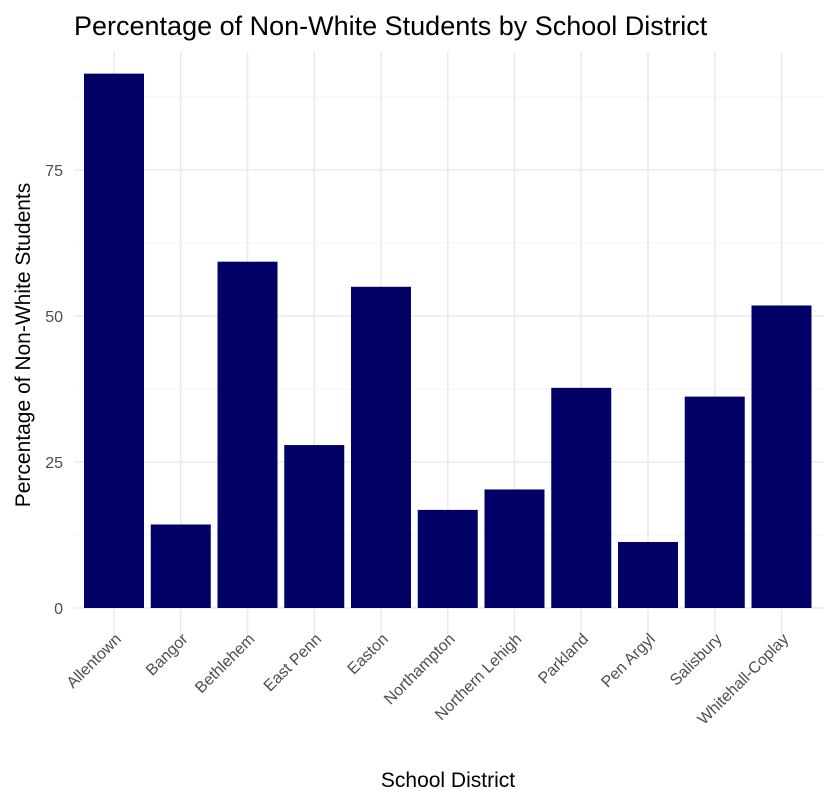  Describe the element at coordinates (563, 659) in the screenshot. I see `x-tick-label: Parkland` at that location.